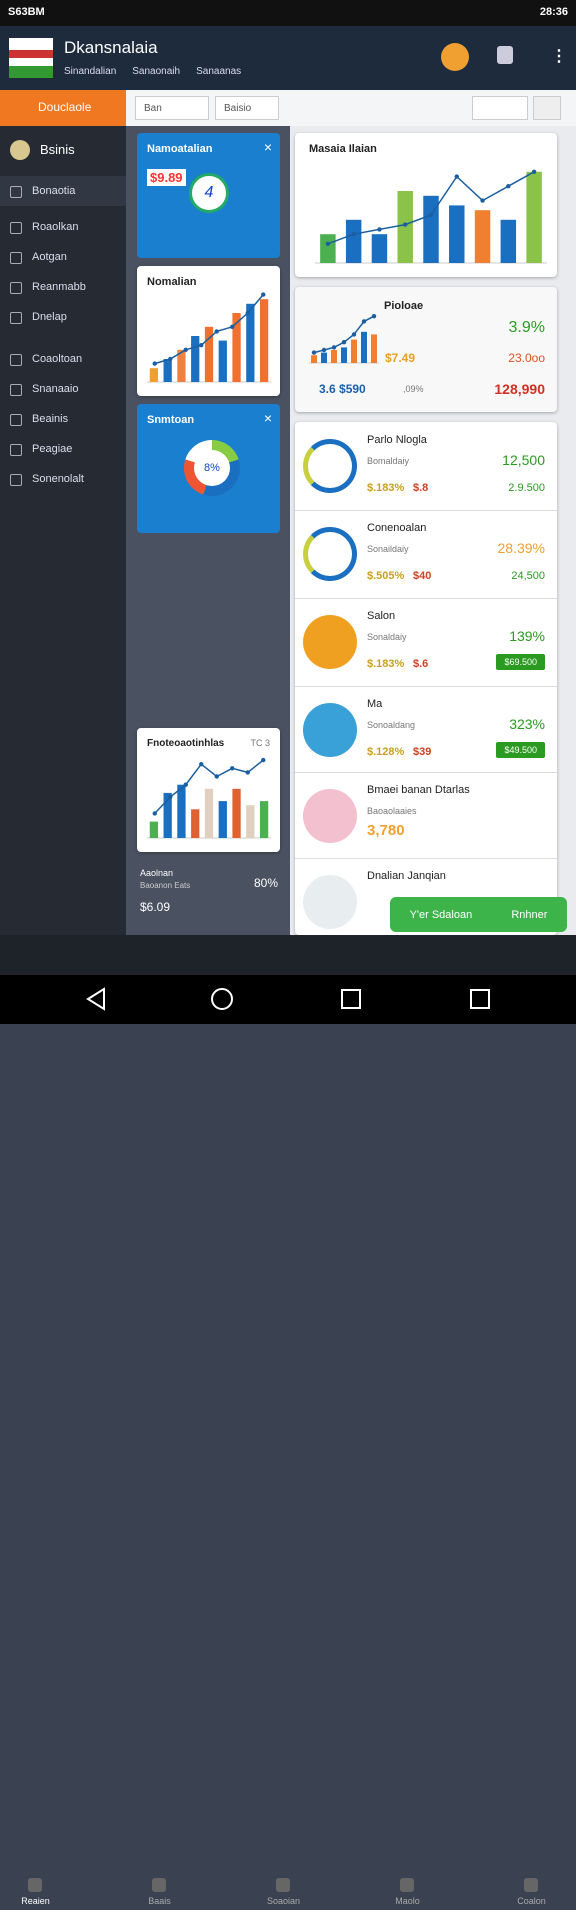 The height and width of the screenshot is (1910, 576). Describe the element at coordinates (397, 528) in the screenshot. I see `item-name: Conenoalan` at that location.